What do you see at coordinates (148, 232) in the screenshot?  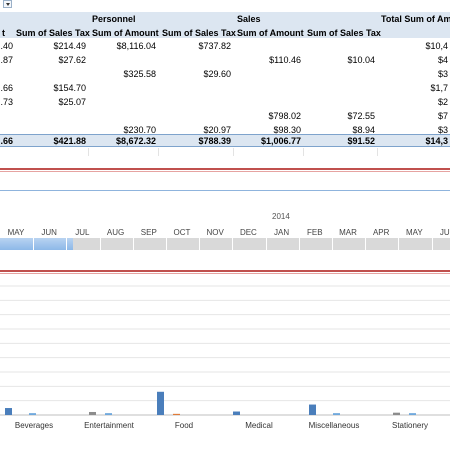 I see `timeline-month-label: SEP` at bounding box center [148, 232].